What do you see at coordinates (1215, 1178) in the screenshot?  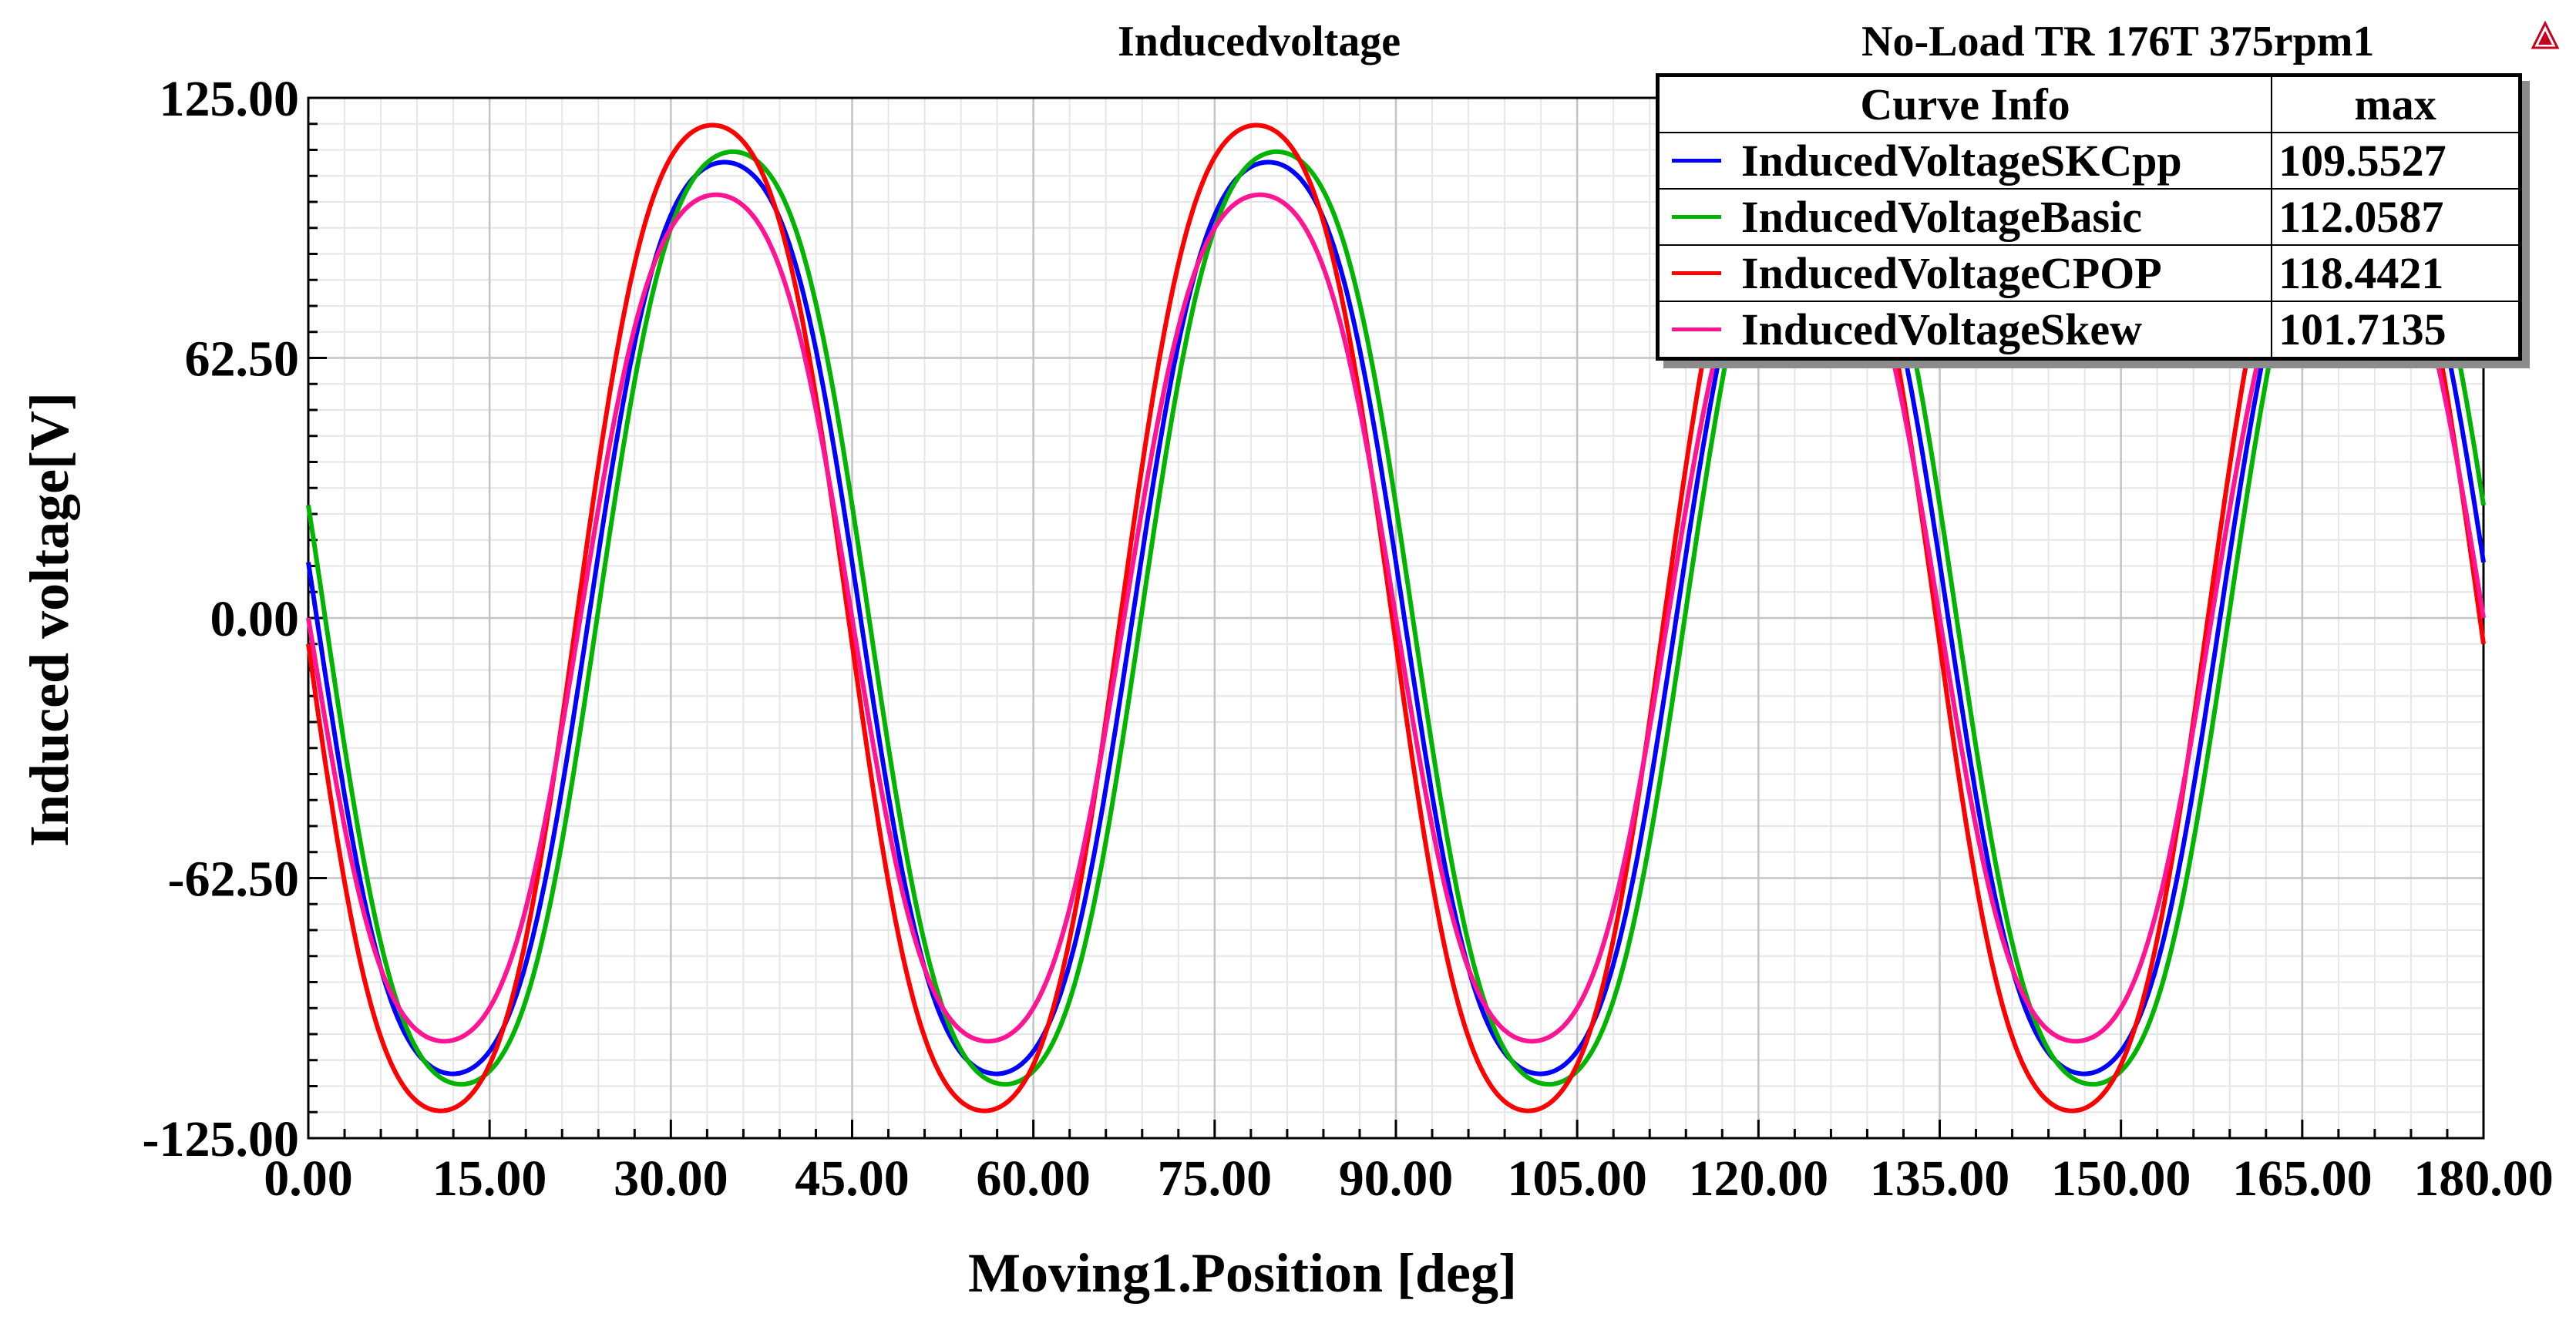 I see `x-tick-label: 75.00` at bounding box center [1215, 1178].